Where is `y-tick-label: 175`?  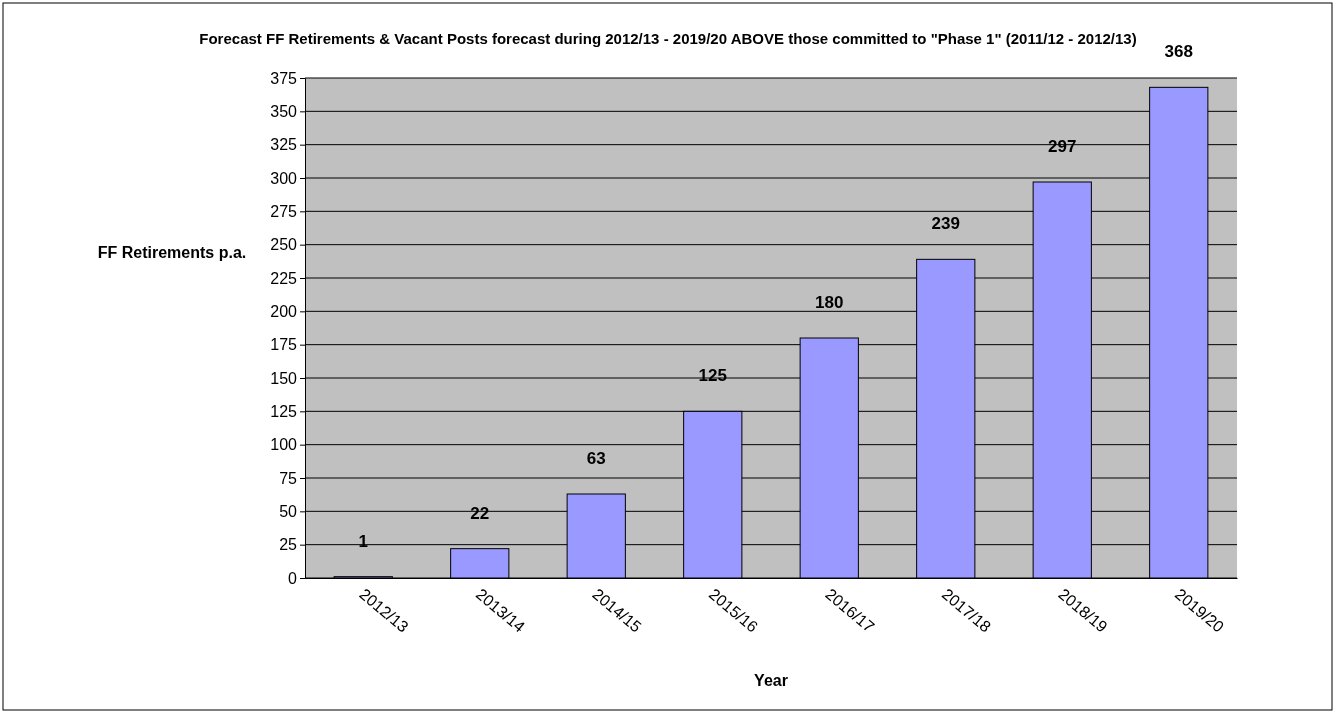 y-tick-label: 175 is located at coordinates (284, 345).